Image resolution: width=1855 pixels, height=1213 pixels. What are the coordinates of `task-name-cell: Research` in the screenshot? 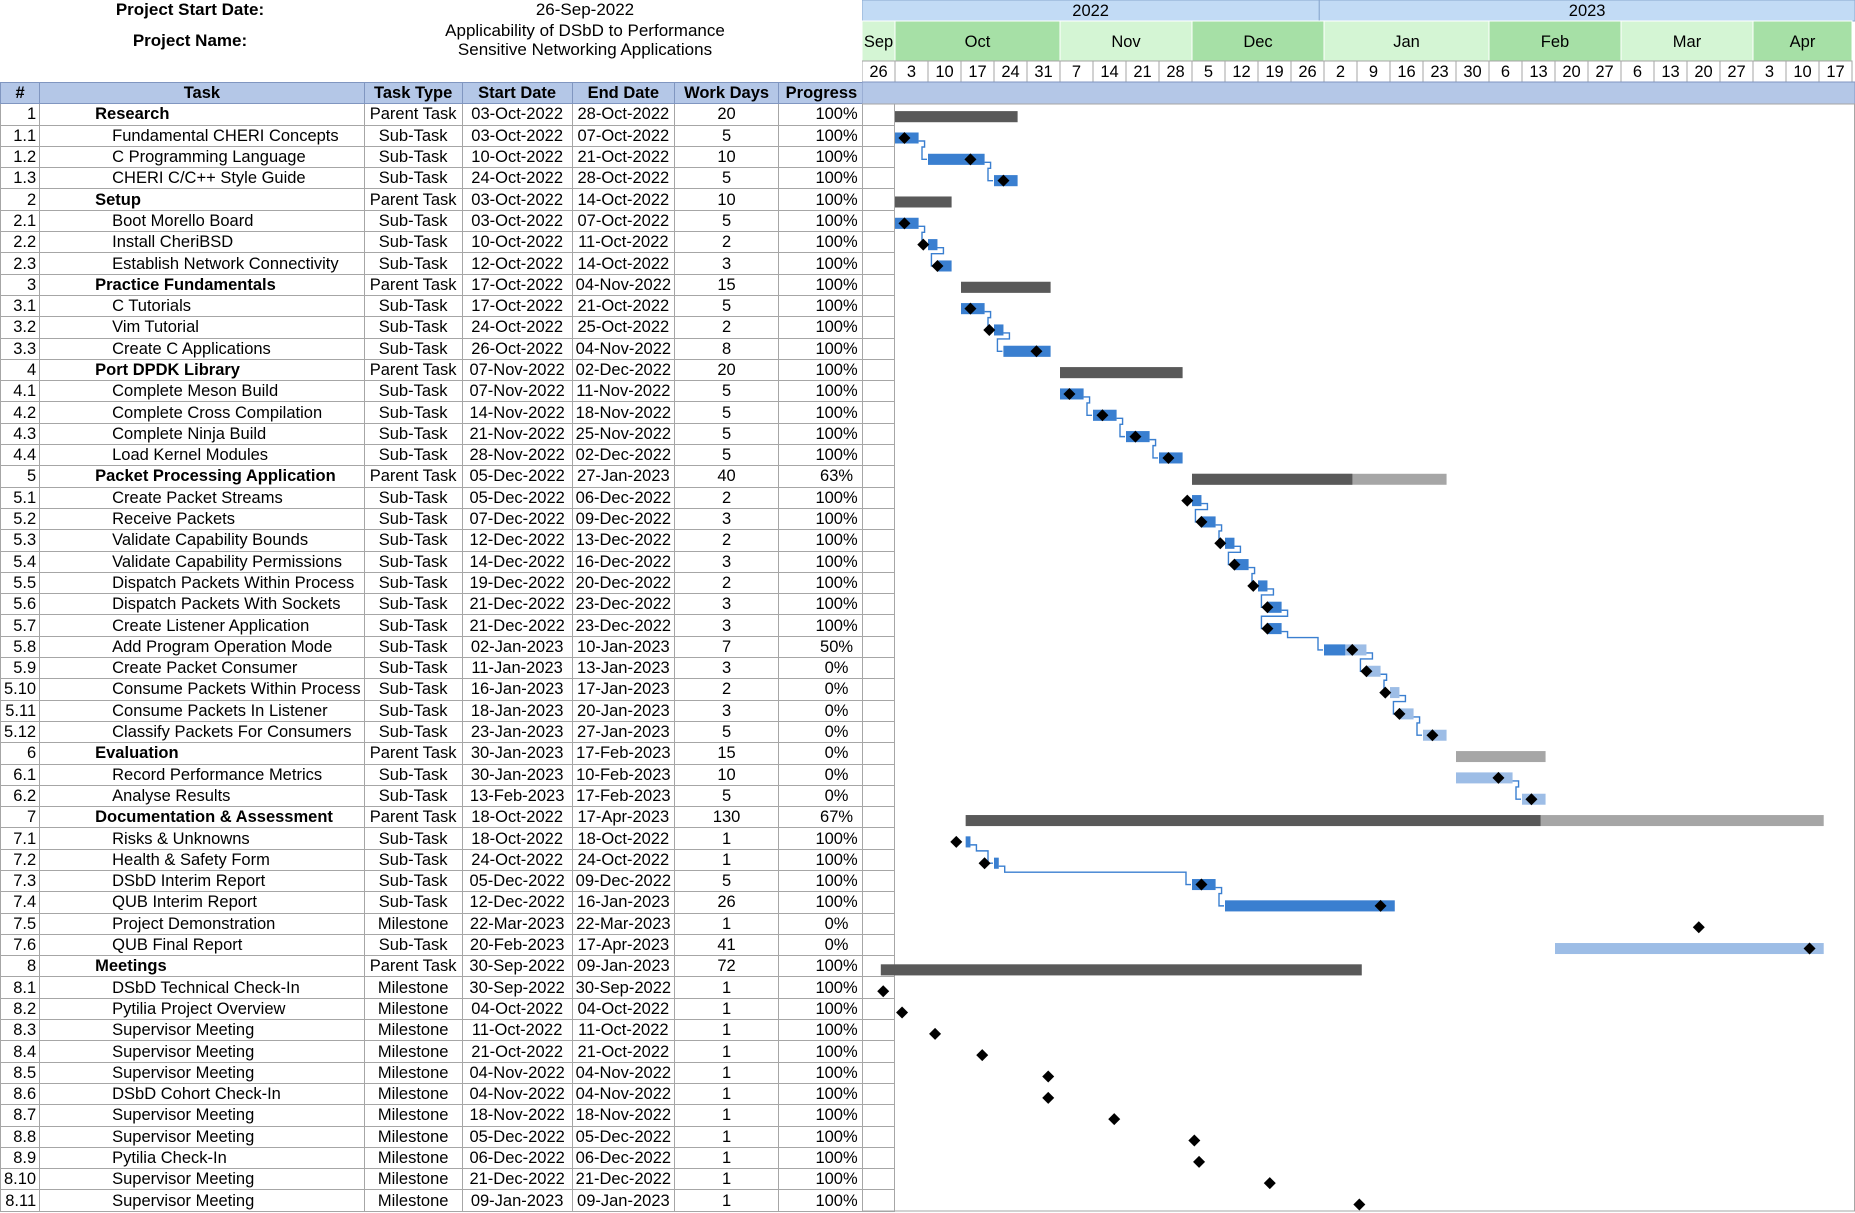 It's located at (202, 114).